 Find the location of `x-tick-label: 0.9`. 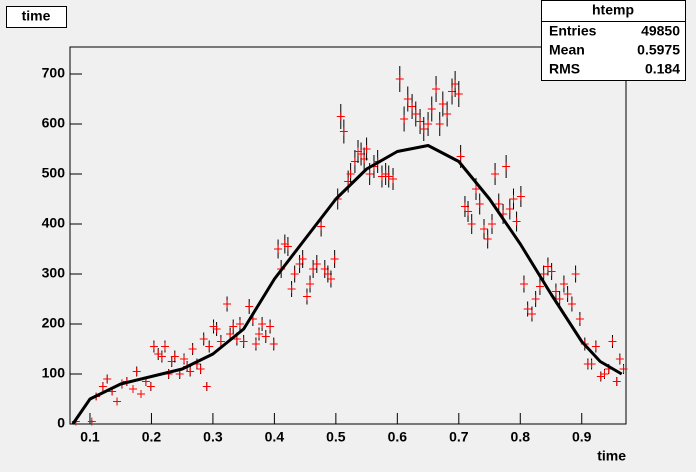

x-tick-label: 0.9 is located at coordinates (582, 437).